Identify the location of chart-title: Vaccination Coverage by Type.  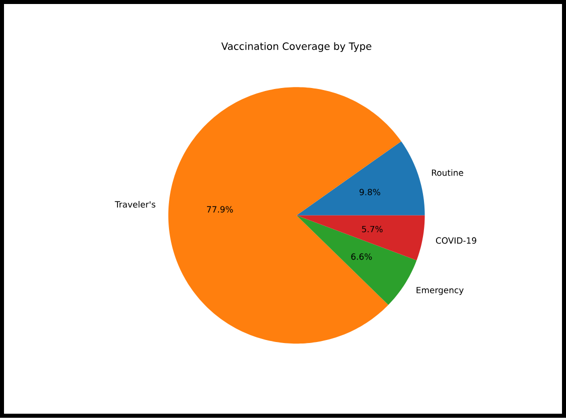
(296, 47).